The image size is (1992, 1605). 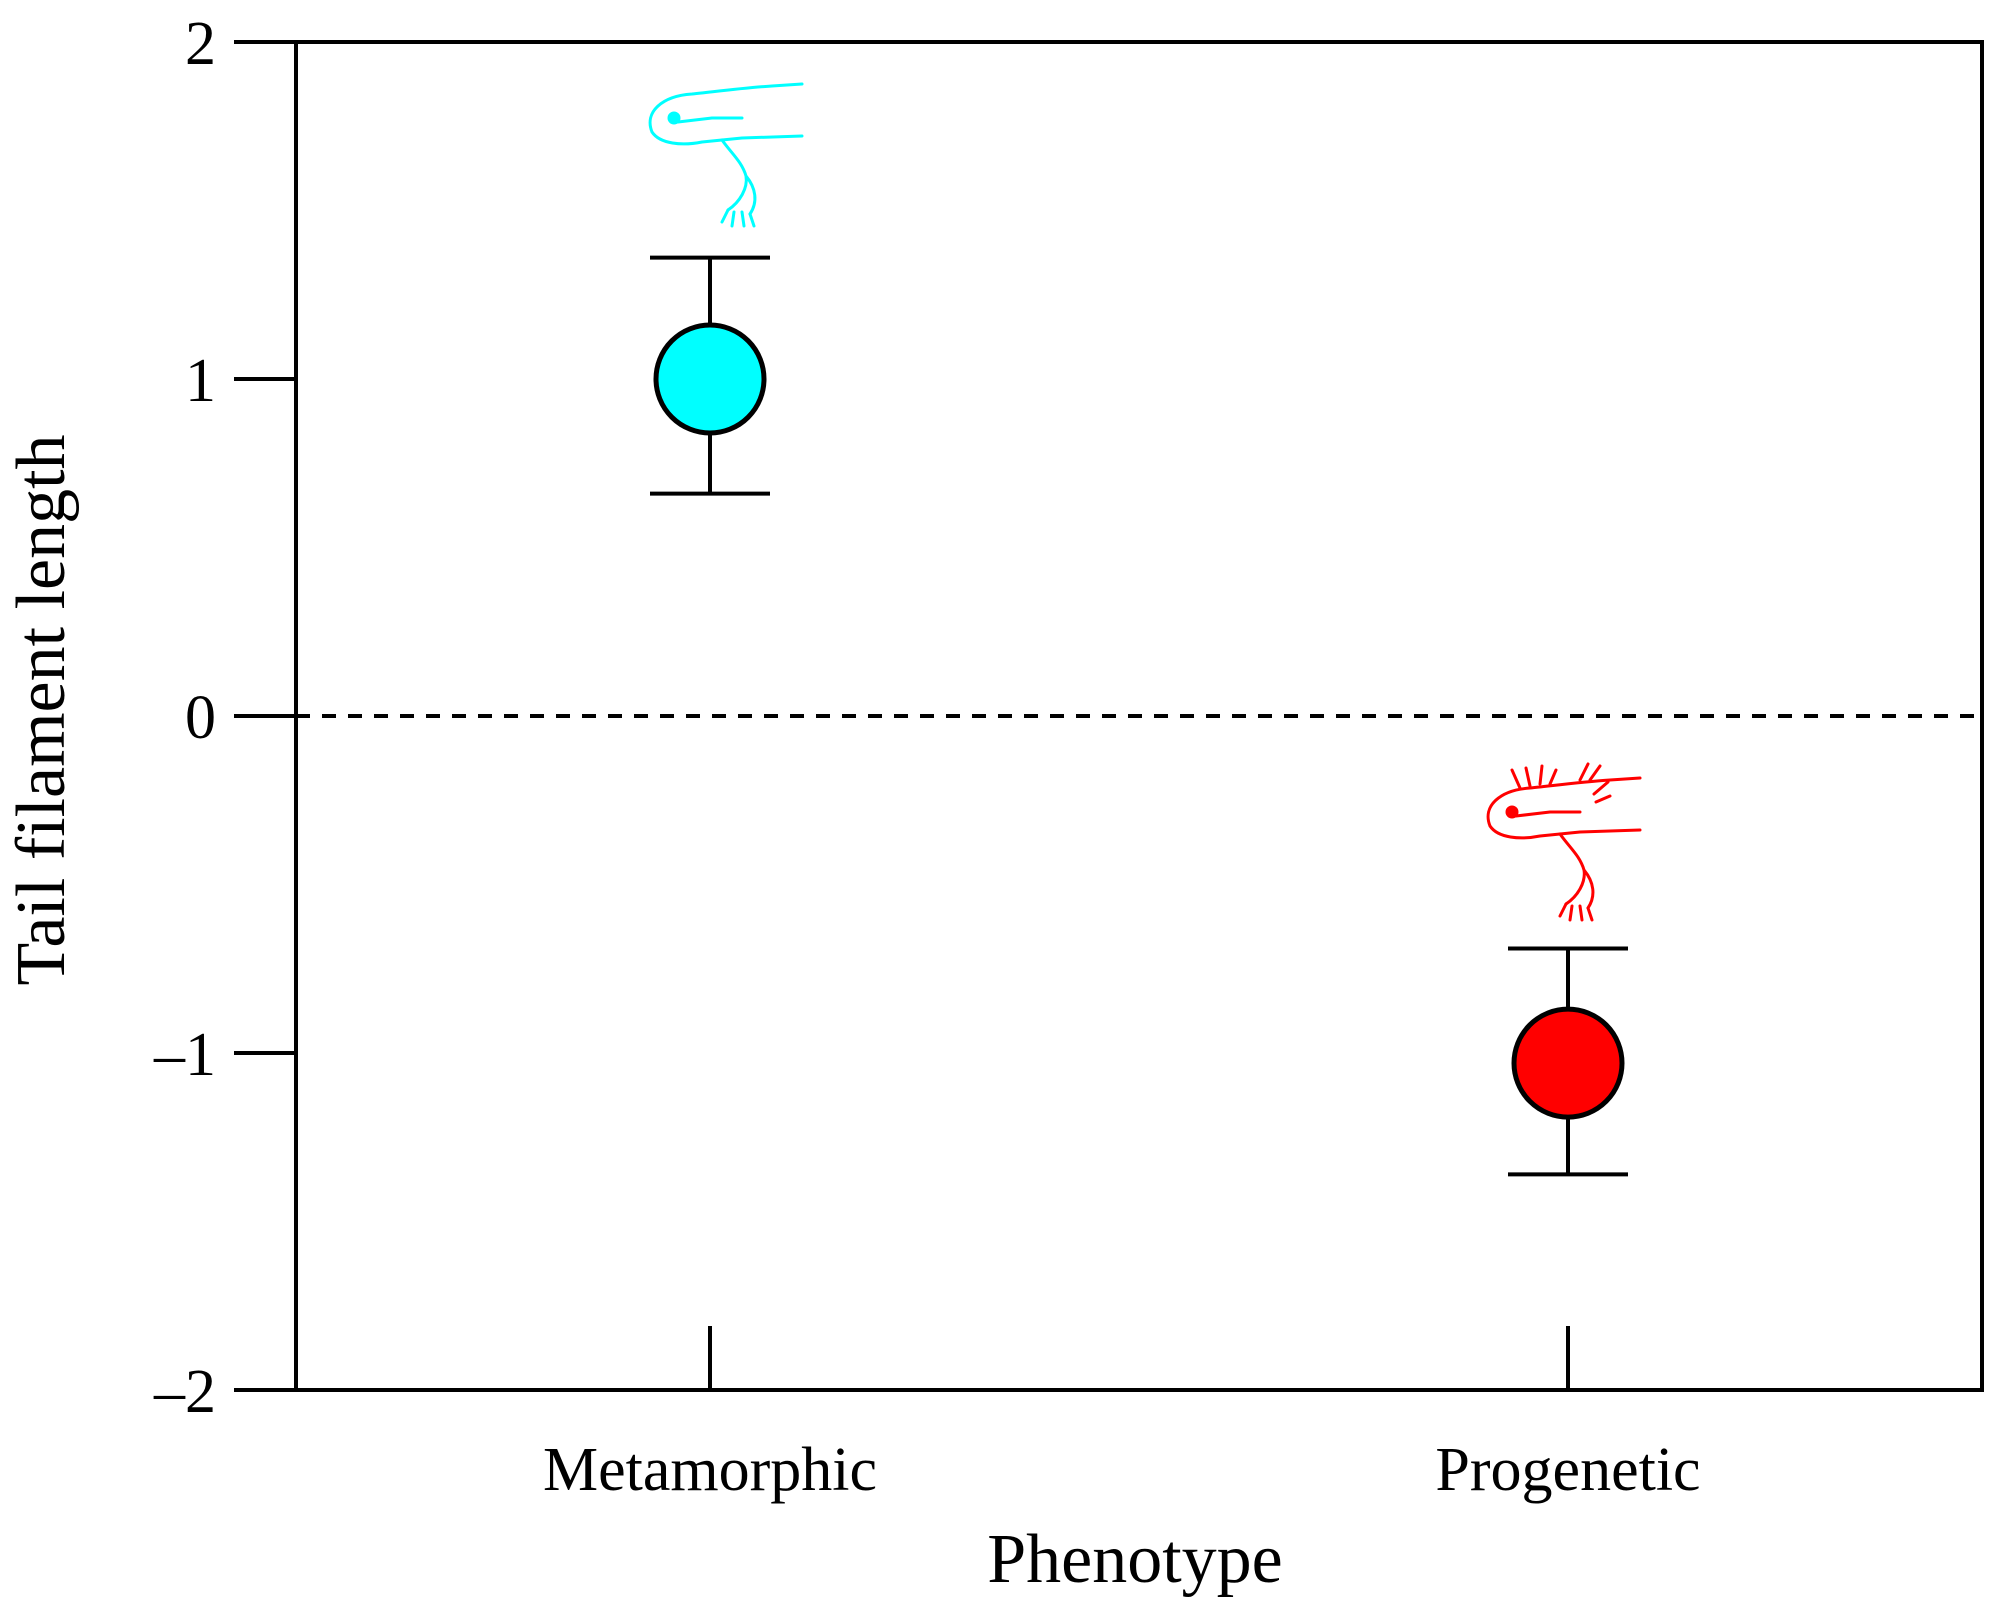 What do you see at coordinates (710, 120) in the screenshot?
I see `metamorphic-salamander-icon-mouth` at bounding box center [710, 120].